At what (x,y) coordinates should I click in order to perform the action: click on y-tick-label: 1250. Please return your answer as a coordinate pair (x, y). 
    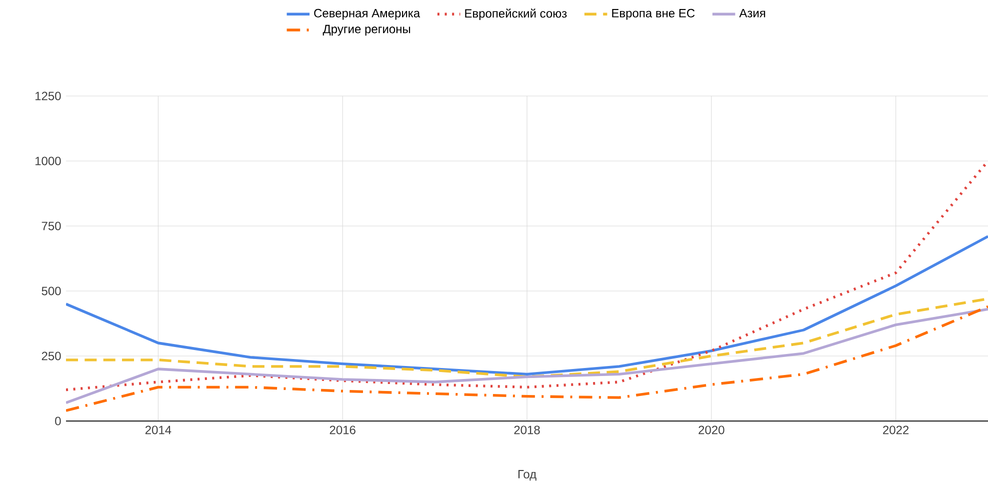
    Looking at the image, I should click on (48, 96).